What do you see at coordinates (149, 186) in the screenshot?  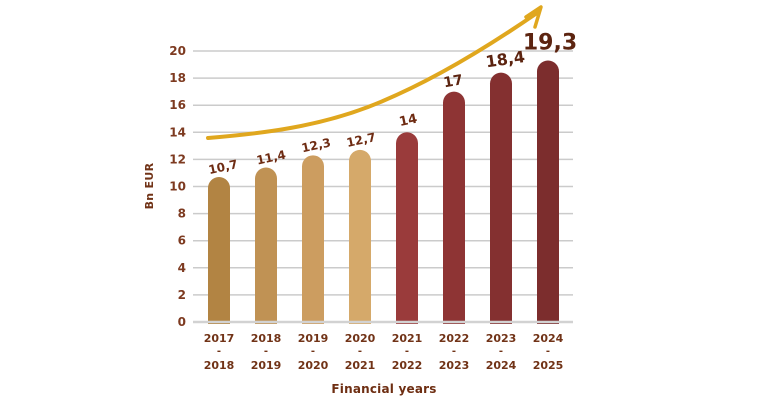 I see `y-axis-title: Bn EUR` at bounding box center [149, 186].